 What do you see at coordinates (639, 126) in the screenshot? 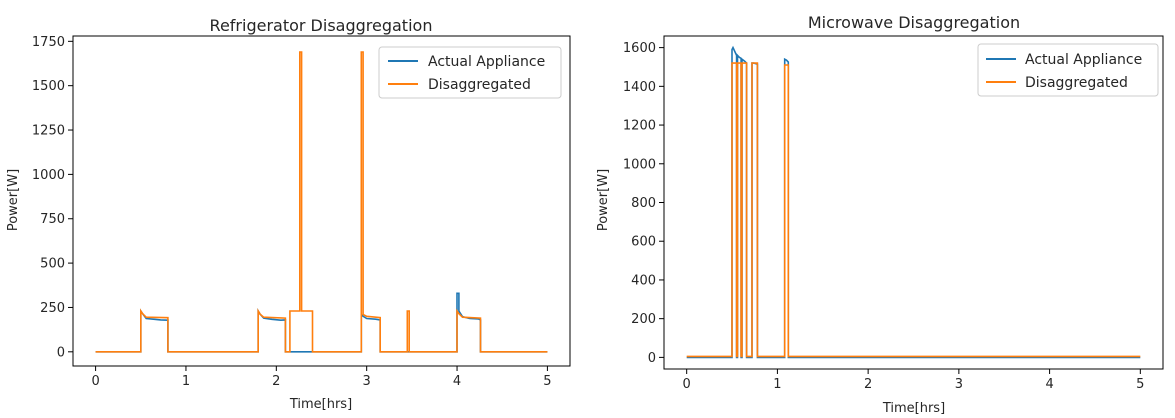
I see `y-tick-label: 1200` at bounding box center [639, 126].